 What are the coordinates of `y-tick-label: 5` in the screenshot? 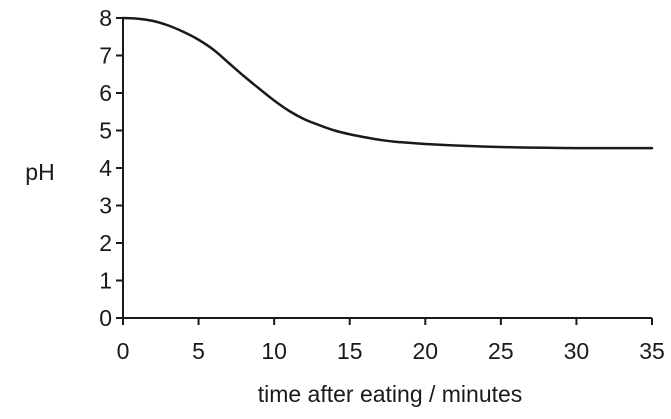 It's located at (105, 131).